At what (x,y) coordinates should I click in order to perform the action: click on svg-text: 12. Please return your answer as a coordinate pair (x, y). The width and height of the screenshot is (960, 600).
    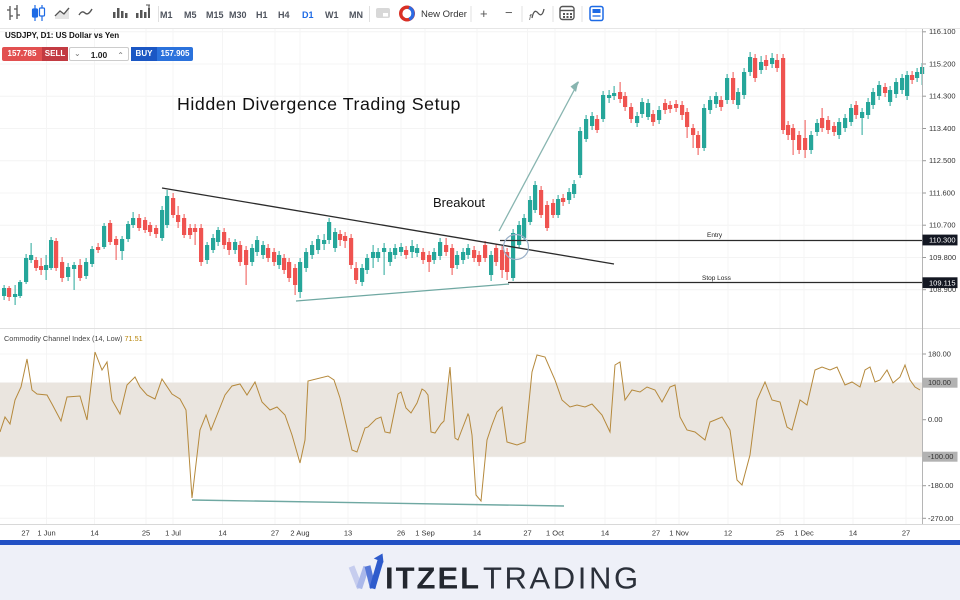
    Looking at the image, I should click on (728, 533).